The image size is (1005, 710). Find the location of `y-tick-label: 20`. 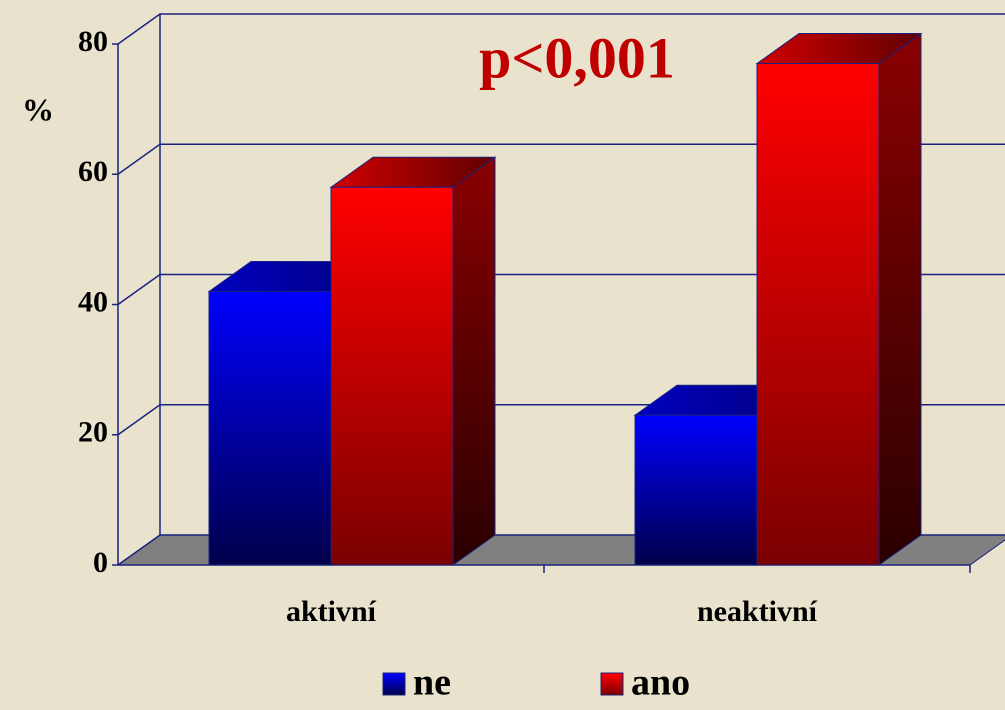

y-tick-label: 20 is located at coordinates (93, 432).